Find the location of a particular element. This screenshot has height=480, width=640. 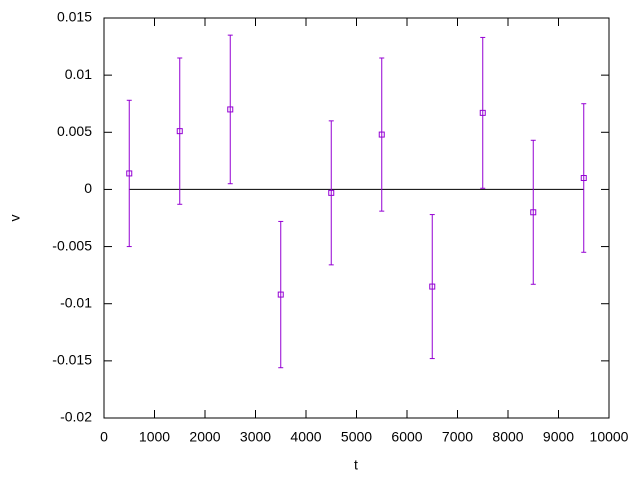

x-tick-label: 5000 is located at coordinates (356, 437).